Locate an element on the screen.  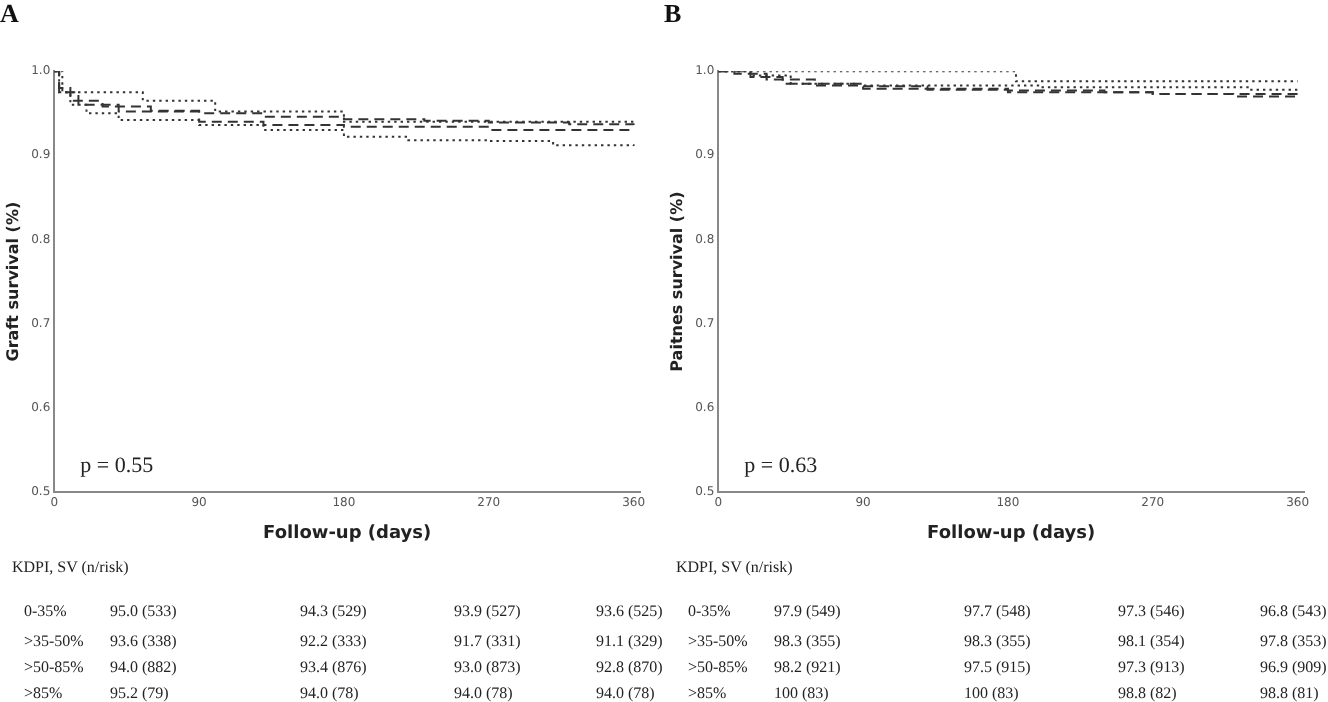
chart-title: A is located at coordinates (10, 14).